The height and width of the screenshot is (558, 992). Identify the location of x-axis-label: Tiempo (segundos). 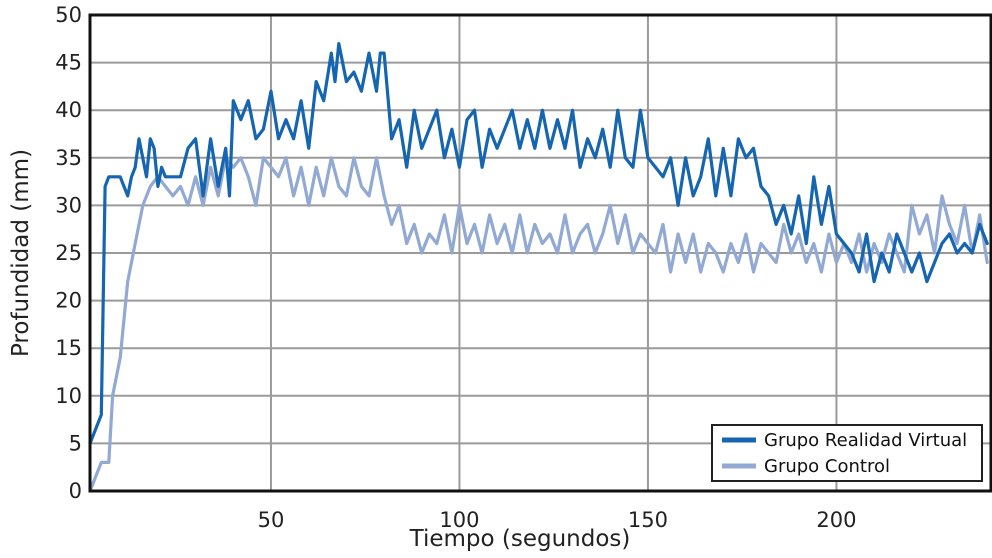
(520, 539).